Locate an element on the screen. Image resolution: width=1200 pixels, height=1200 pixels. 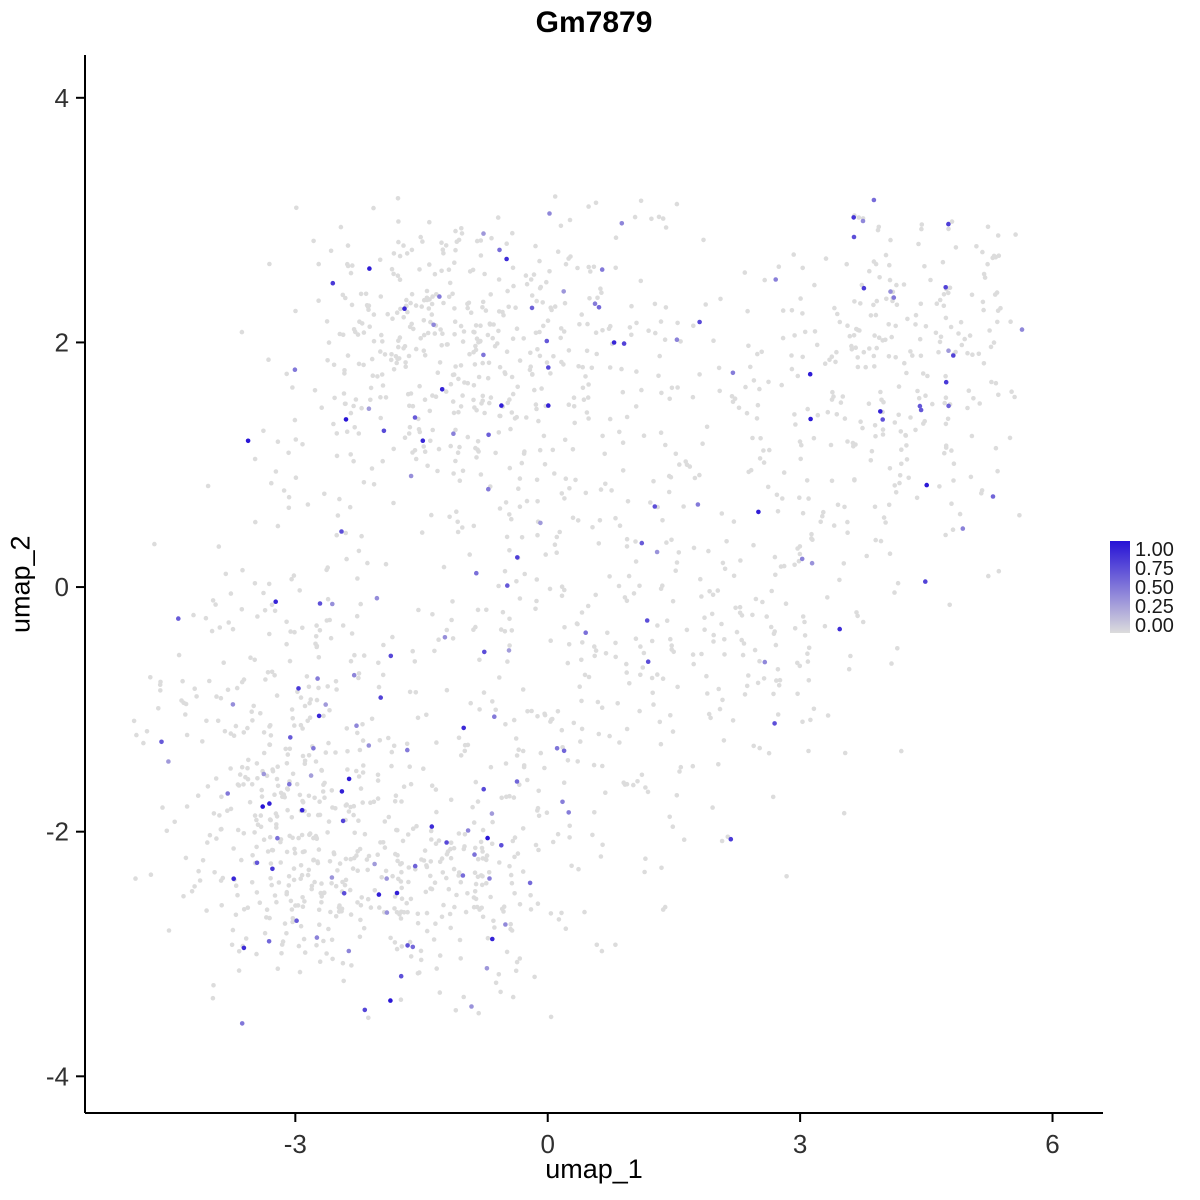
legend-label: 1.00 is located at coordinates (1154, 550).